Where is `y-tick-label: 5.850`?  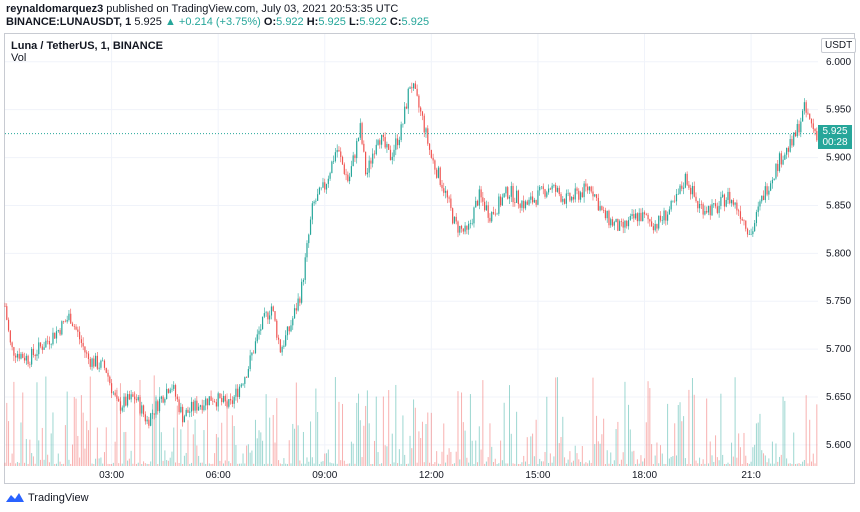
y-tick-label: 5.850 is located at coordinates (838, 205).